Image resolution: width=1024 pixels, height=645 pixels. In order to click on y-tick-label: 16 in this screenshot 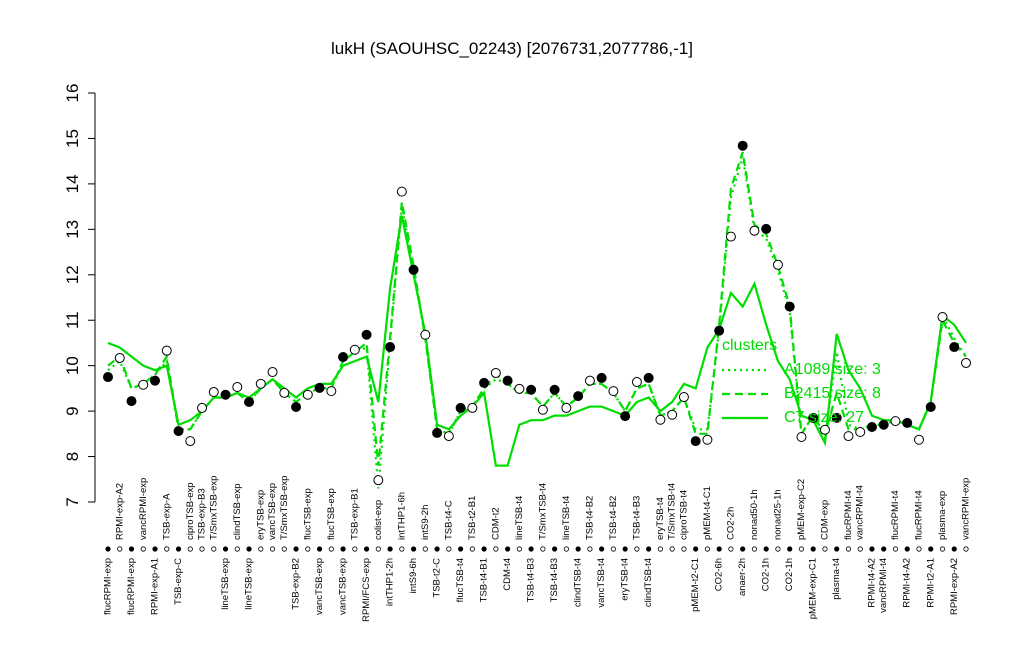, I will do `click(72, 93)`.